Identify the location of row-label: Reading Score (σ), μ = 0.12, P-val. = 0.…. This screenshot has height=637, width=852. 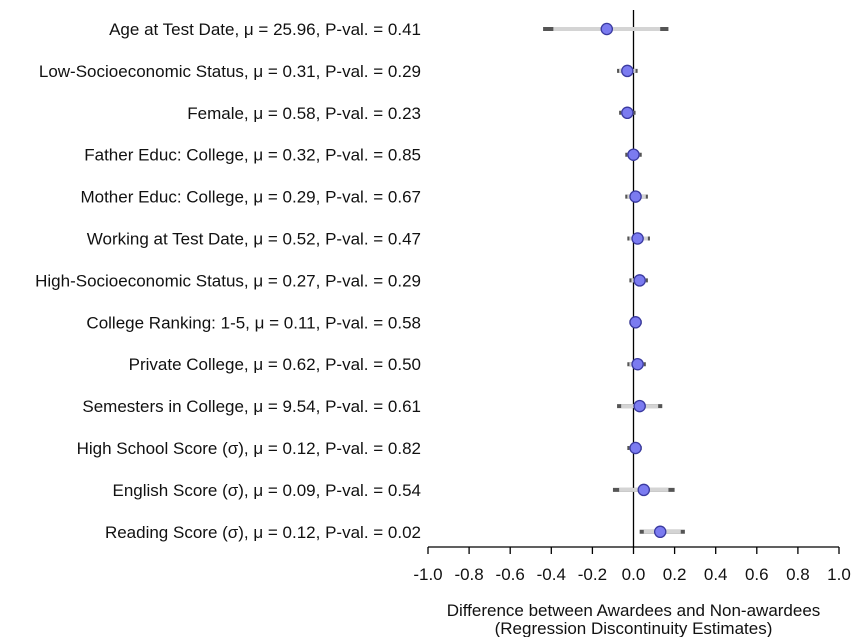
(263, 532).